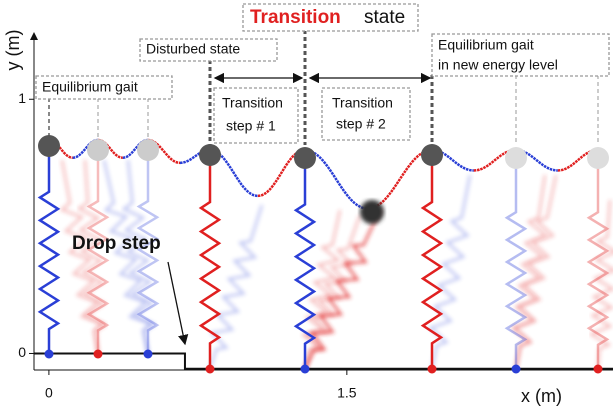  What do you see at coordinates (541, 396) in the screenshot?
I see `x-axis-label: x (m)` at bounding box center [541, 396].